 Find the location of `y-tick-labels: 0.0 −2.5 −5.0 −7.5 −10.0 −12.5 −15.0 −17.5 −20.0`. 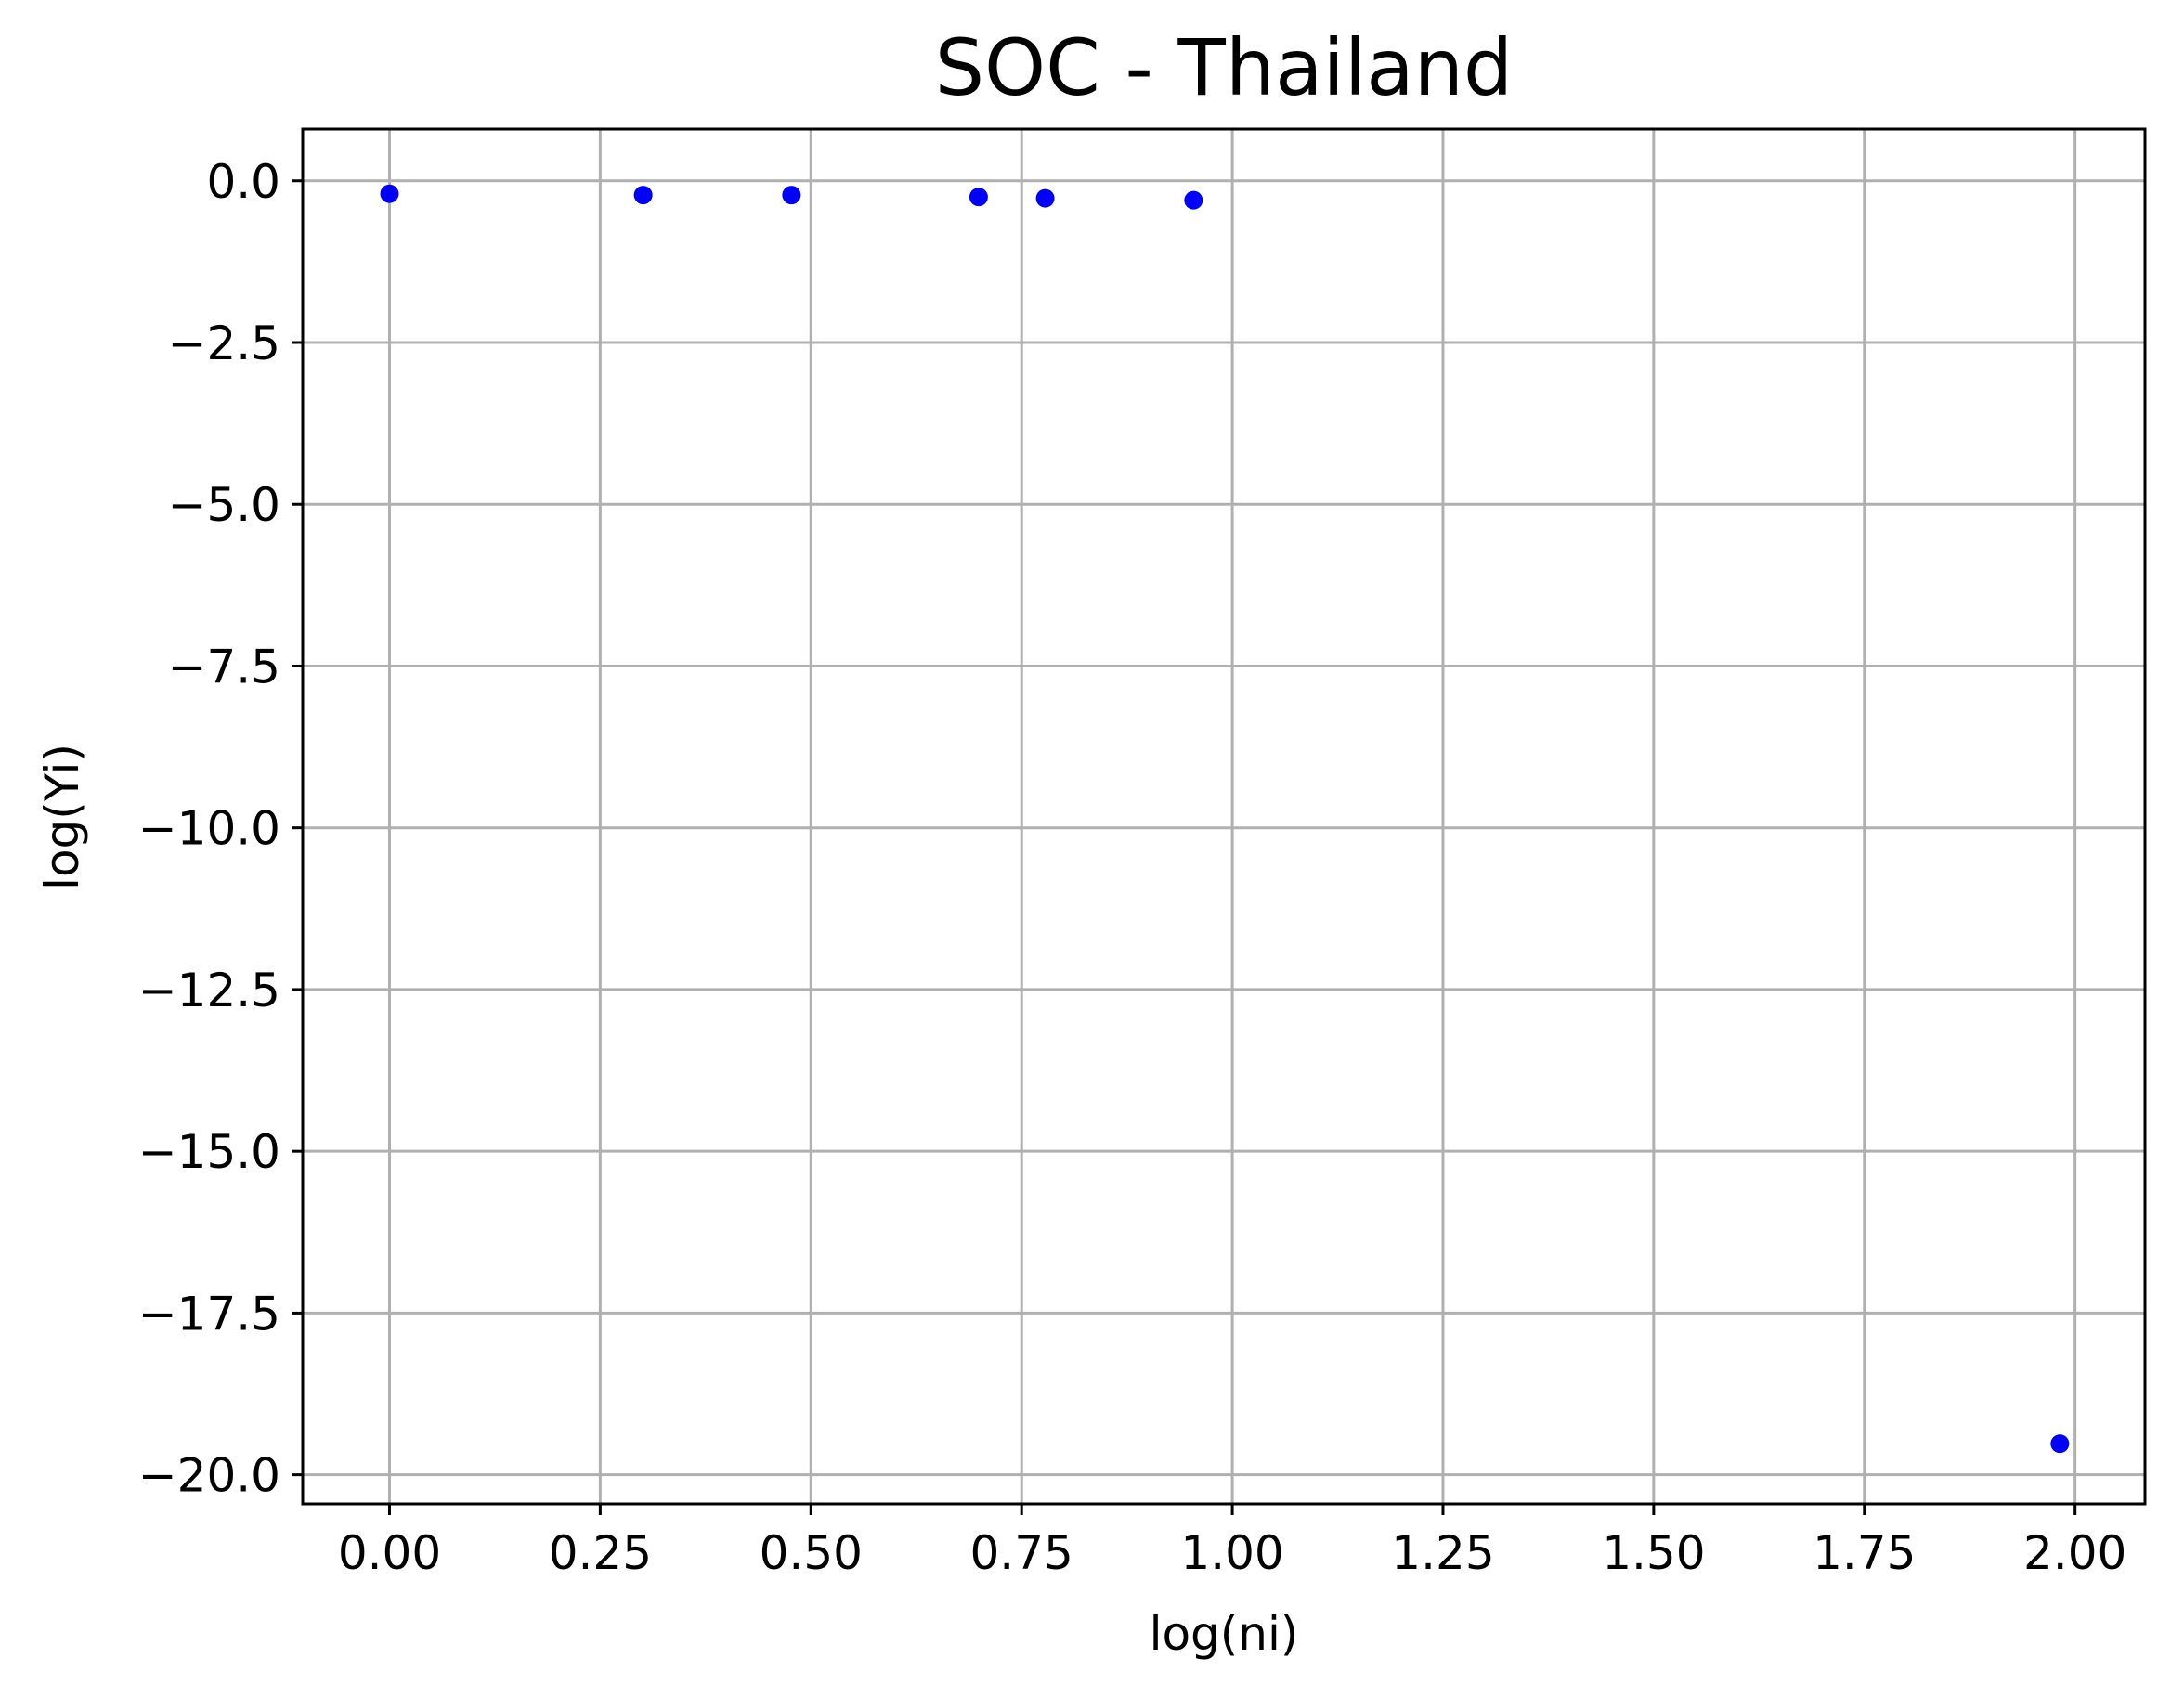

y-tick-labels: 0.0 −2.5 −5.0 −7.5 −10.0 −12.5 −15.0 −17.5 −20.0 is located at coordinates (209, 829).